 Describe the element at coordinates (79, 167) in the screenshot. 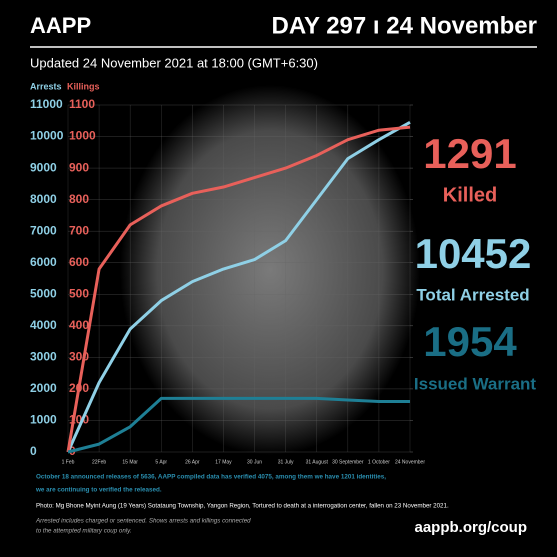

I see `y2-tick-label: 900` at that location.